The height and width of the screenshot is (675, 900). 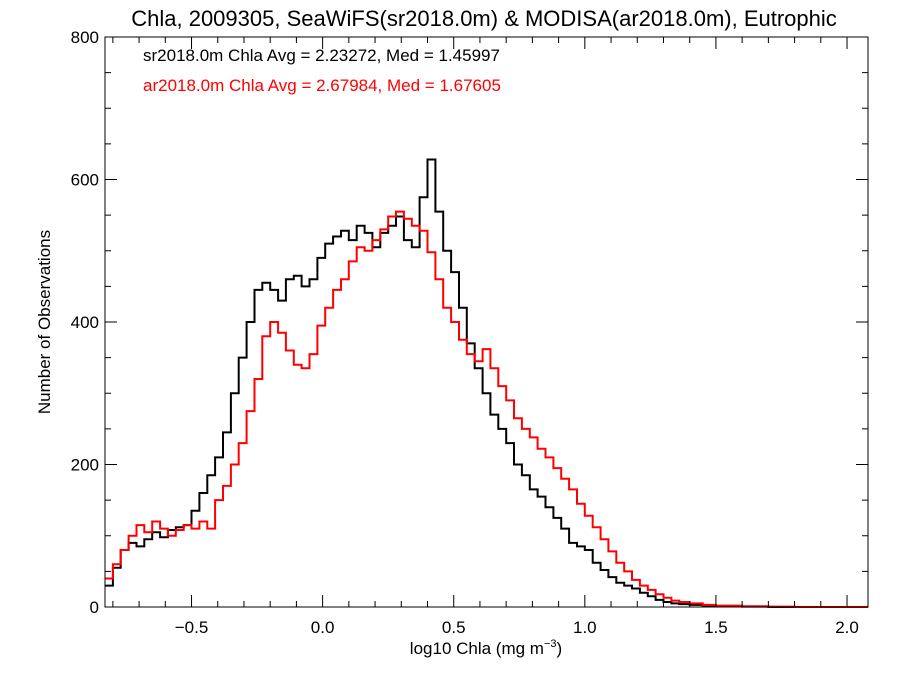 I want to click on x-tick-label: 2.0, so click(x=847, y=627).